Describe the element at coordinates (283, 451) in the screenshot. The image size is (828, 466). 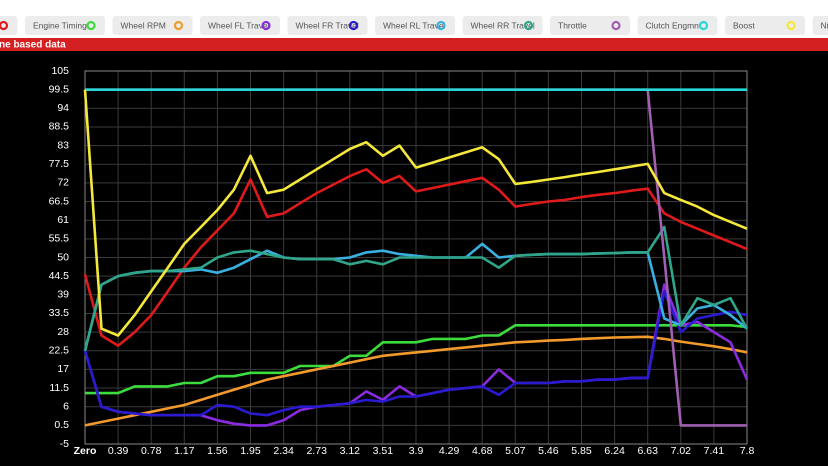
I see `x-tick-label: 2.34` at that location.